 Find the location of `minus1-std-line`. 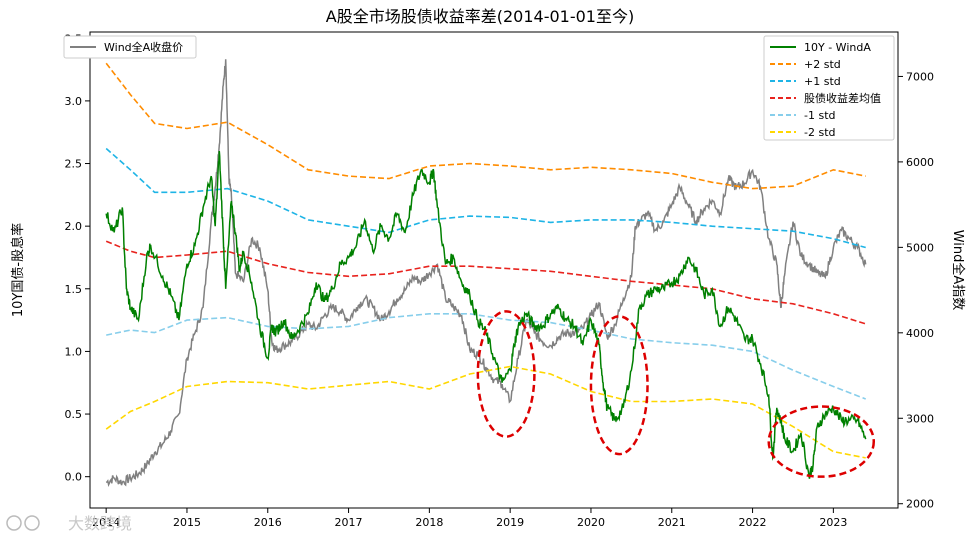

minus1-std-line is located at coordinates (486, 356).